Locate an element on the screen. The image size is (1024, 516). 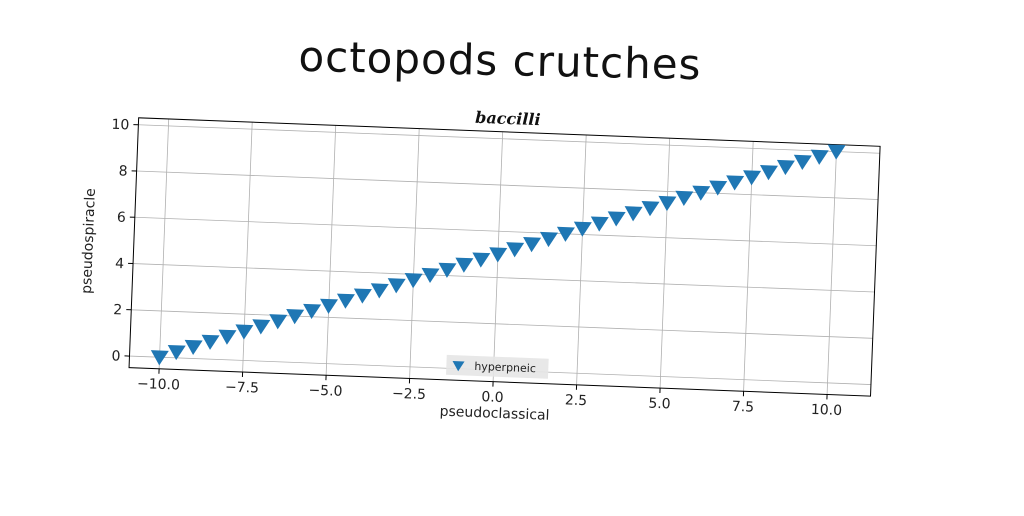
x-tick-label: −5.0 is located at coordinates (325, 391).